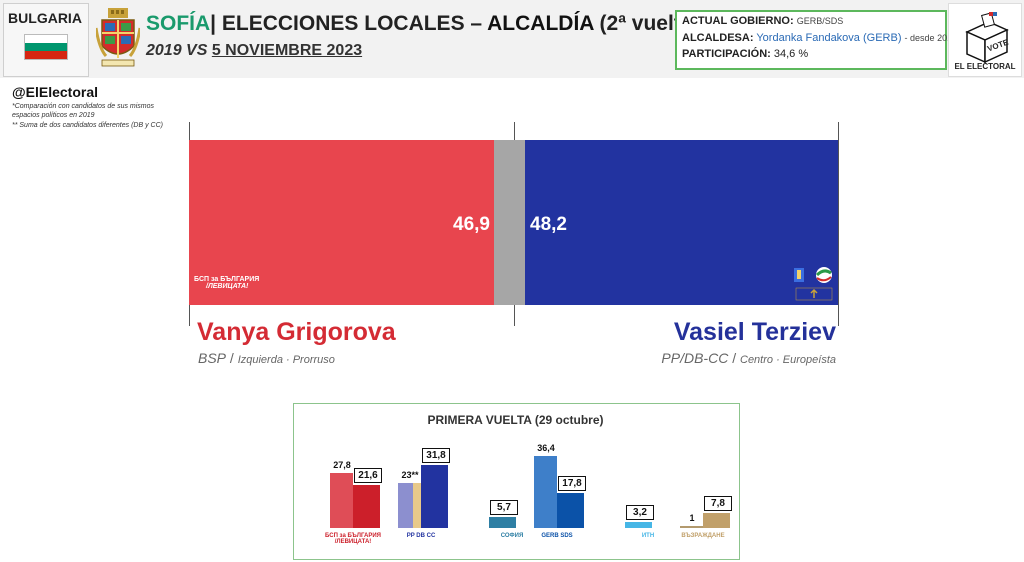  What do you see at coordinates (227, 279) in the screenshot?
I see `bsp-logo-line1: БСП за БЪЛГАРИЯ` at bounding box center [227, 279].